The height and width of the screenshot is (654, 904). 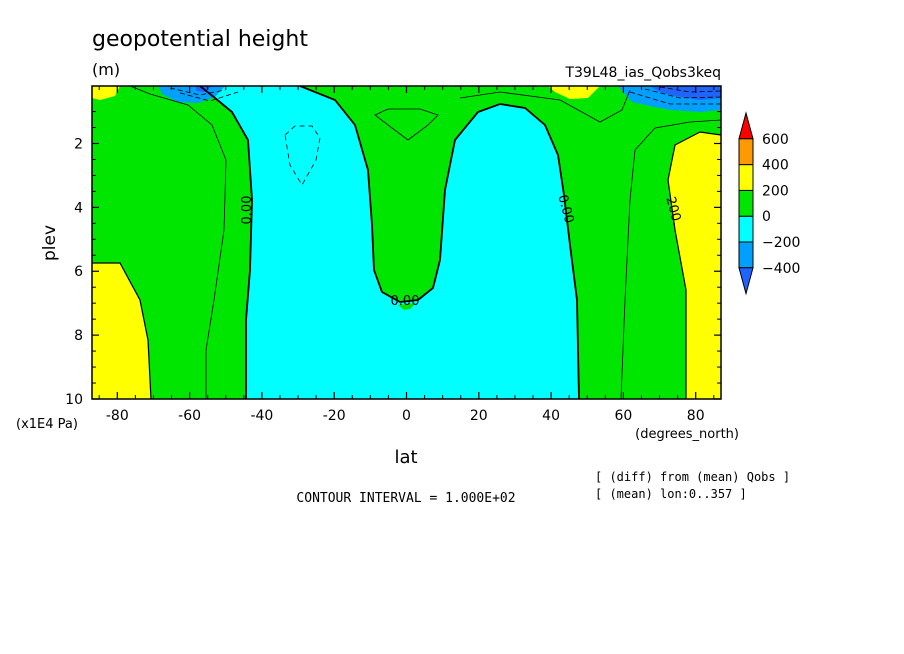 What do you see at coordinates (78, 144) in the screenshot?
I see `y-tick-label: 2` at bounding box center [78, 144].